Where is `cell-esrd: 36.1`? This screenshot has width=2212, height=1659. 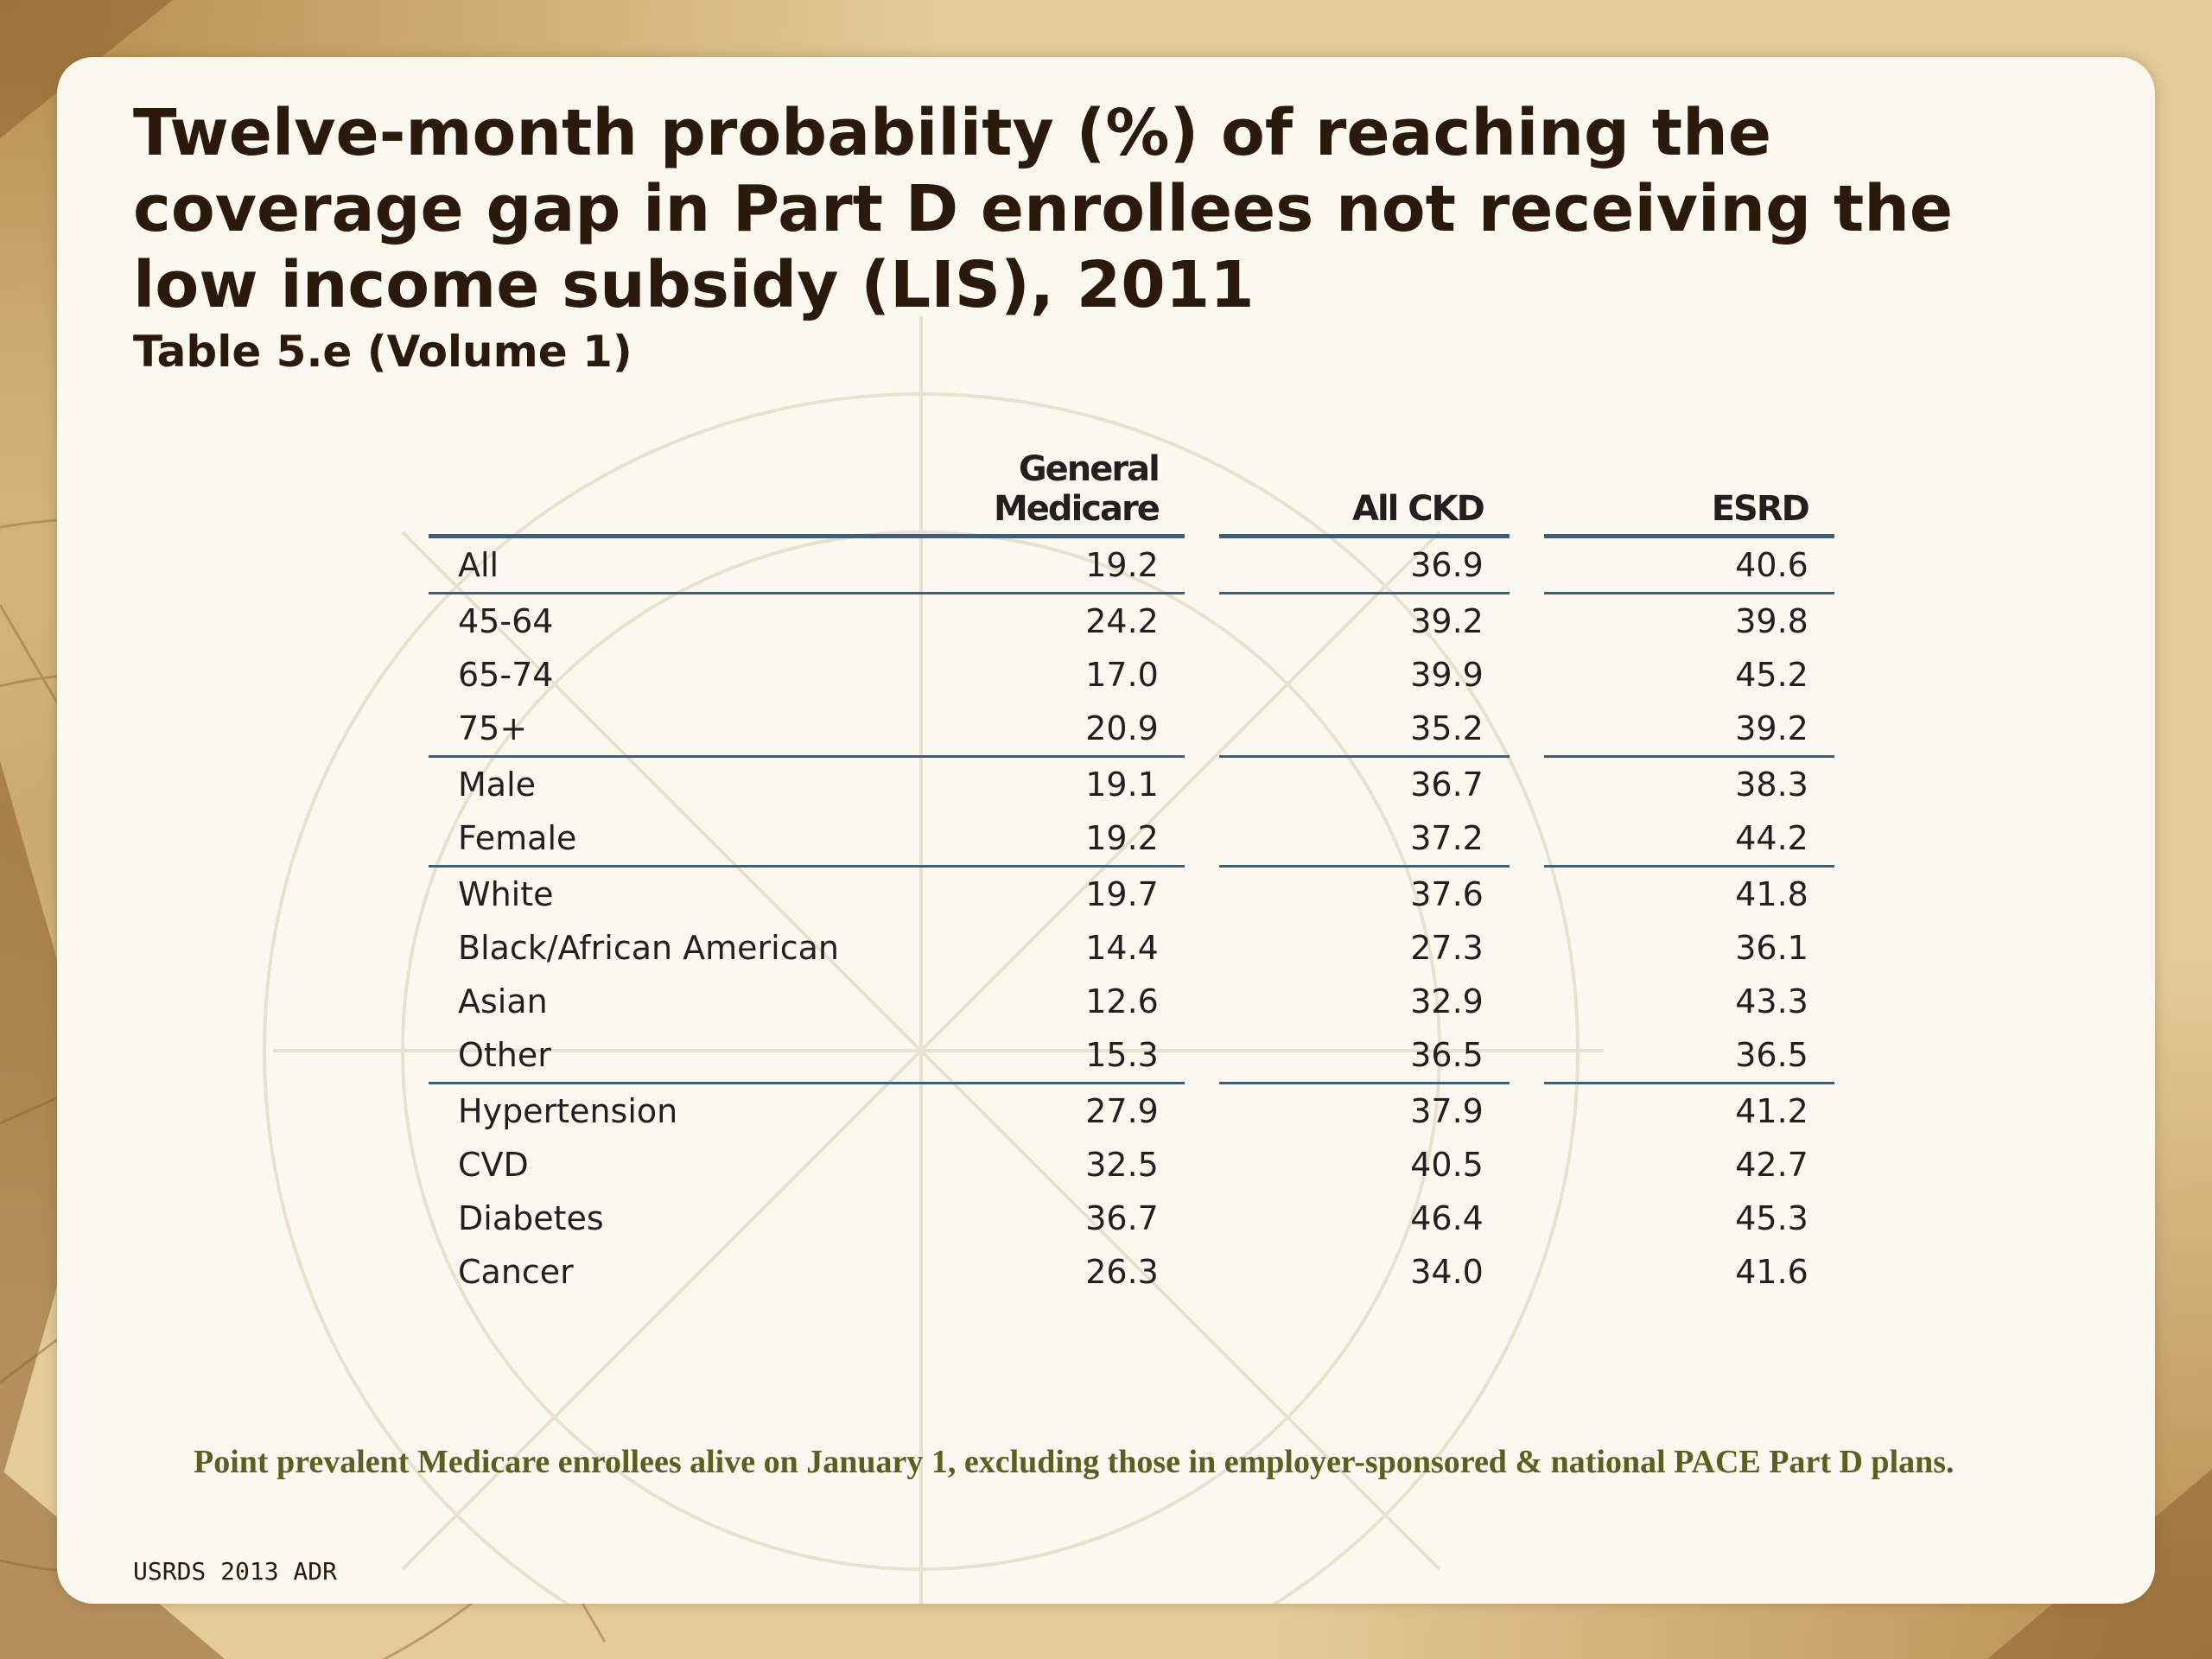
cell-esrd: 36.1 is located at coordinates (1771, 948).